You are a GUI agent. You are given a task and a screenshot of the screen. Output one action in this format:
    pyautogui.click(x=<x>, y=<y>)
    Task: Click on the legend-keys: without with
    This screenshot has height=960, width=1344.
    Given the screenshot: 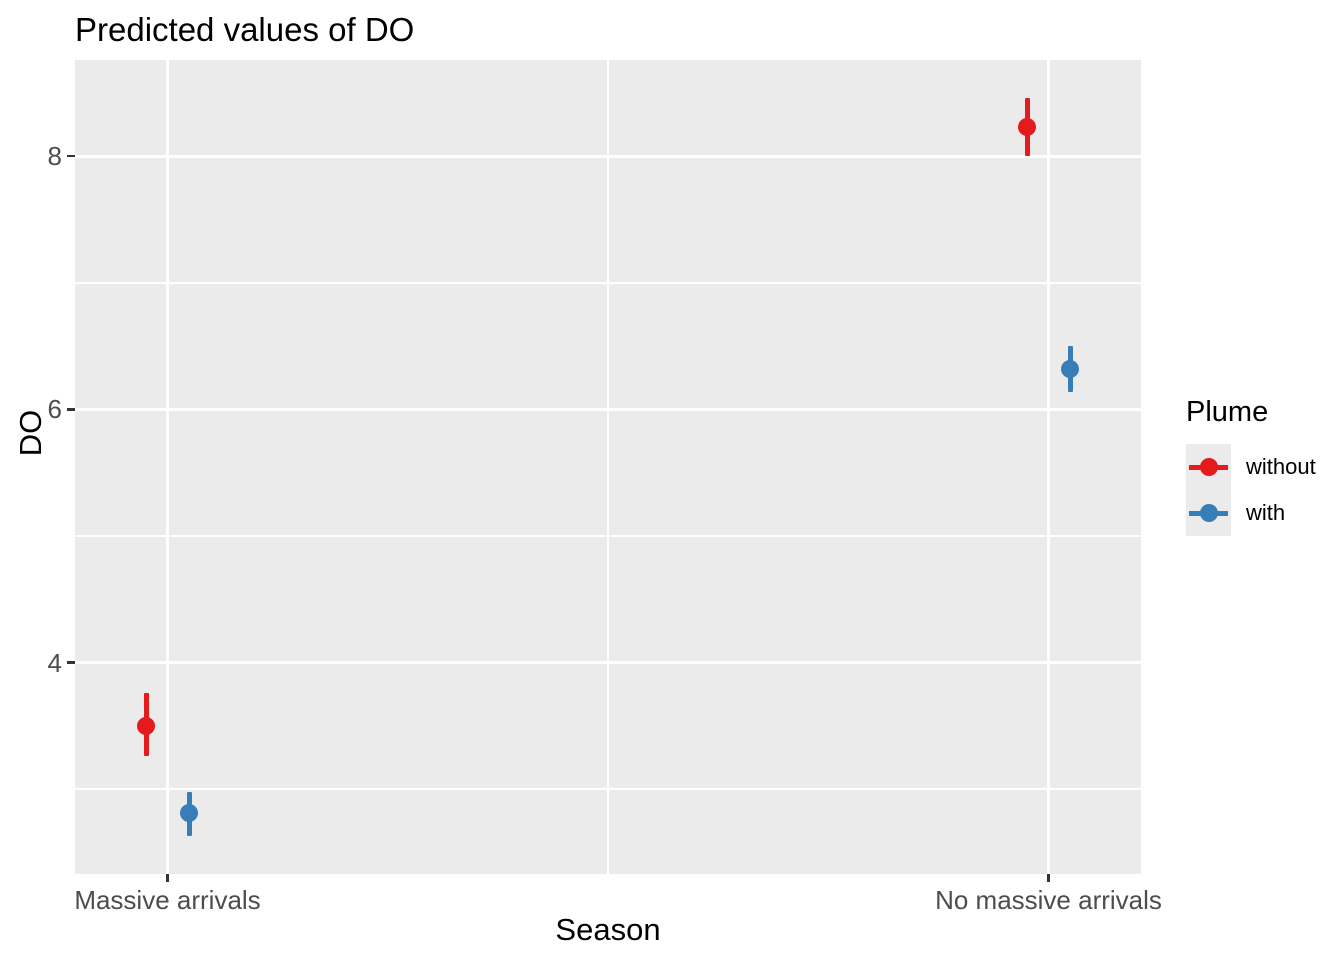 What is the action you would take?
    pyautogui.click(x=1251, y=490)
    